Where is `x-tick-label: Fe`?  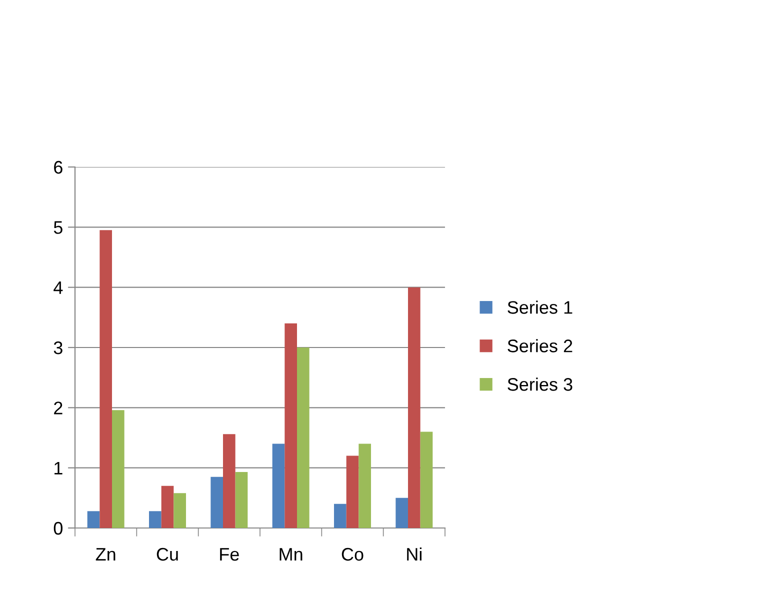
x-tick-label: Fe is located at coordinates (229, 554).